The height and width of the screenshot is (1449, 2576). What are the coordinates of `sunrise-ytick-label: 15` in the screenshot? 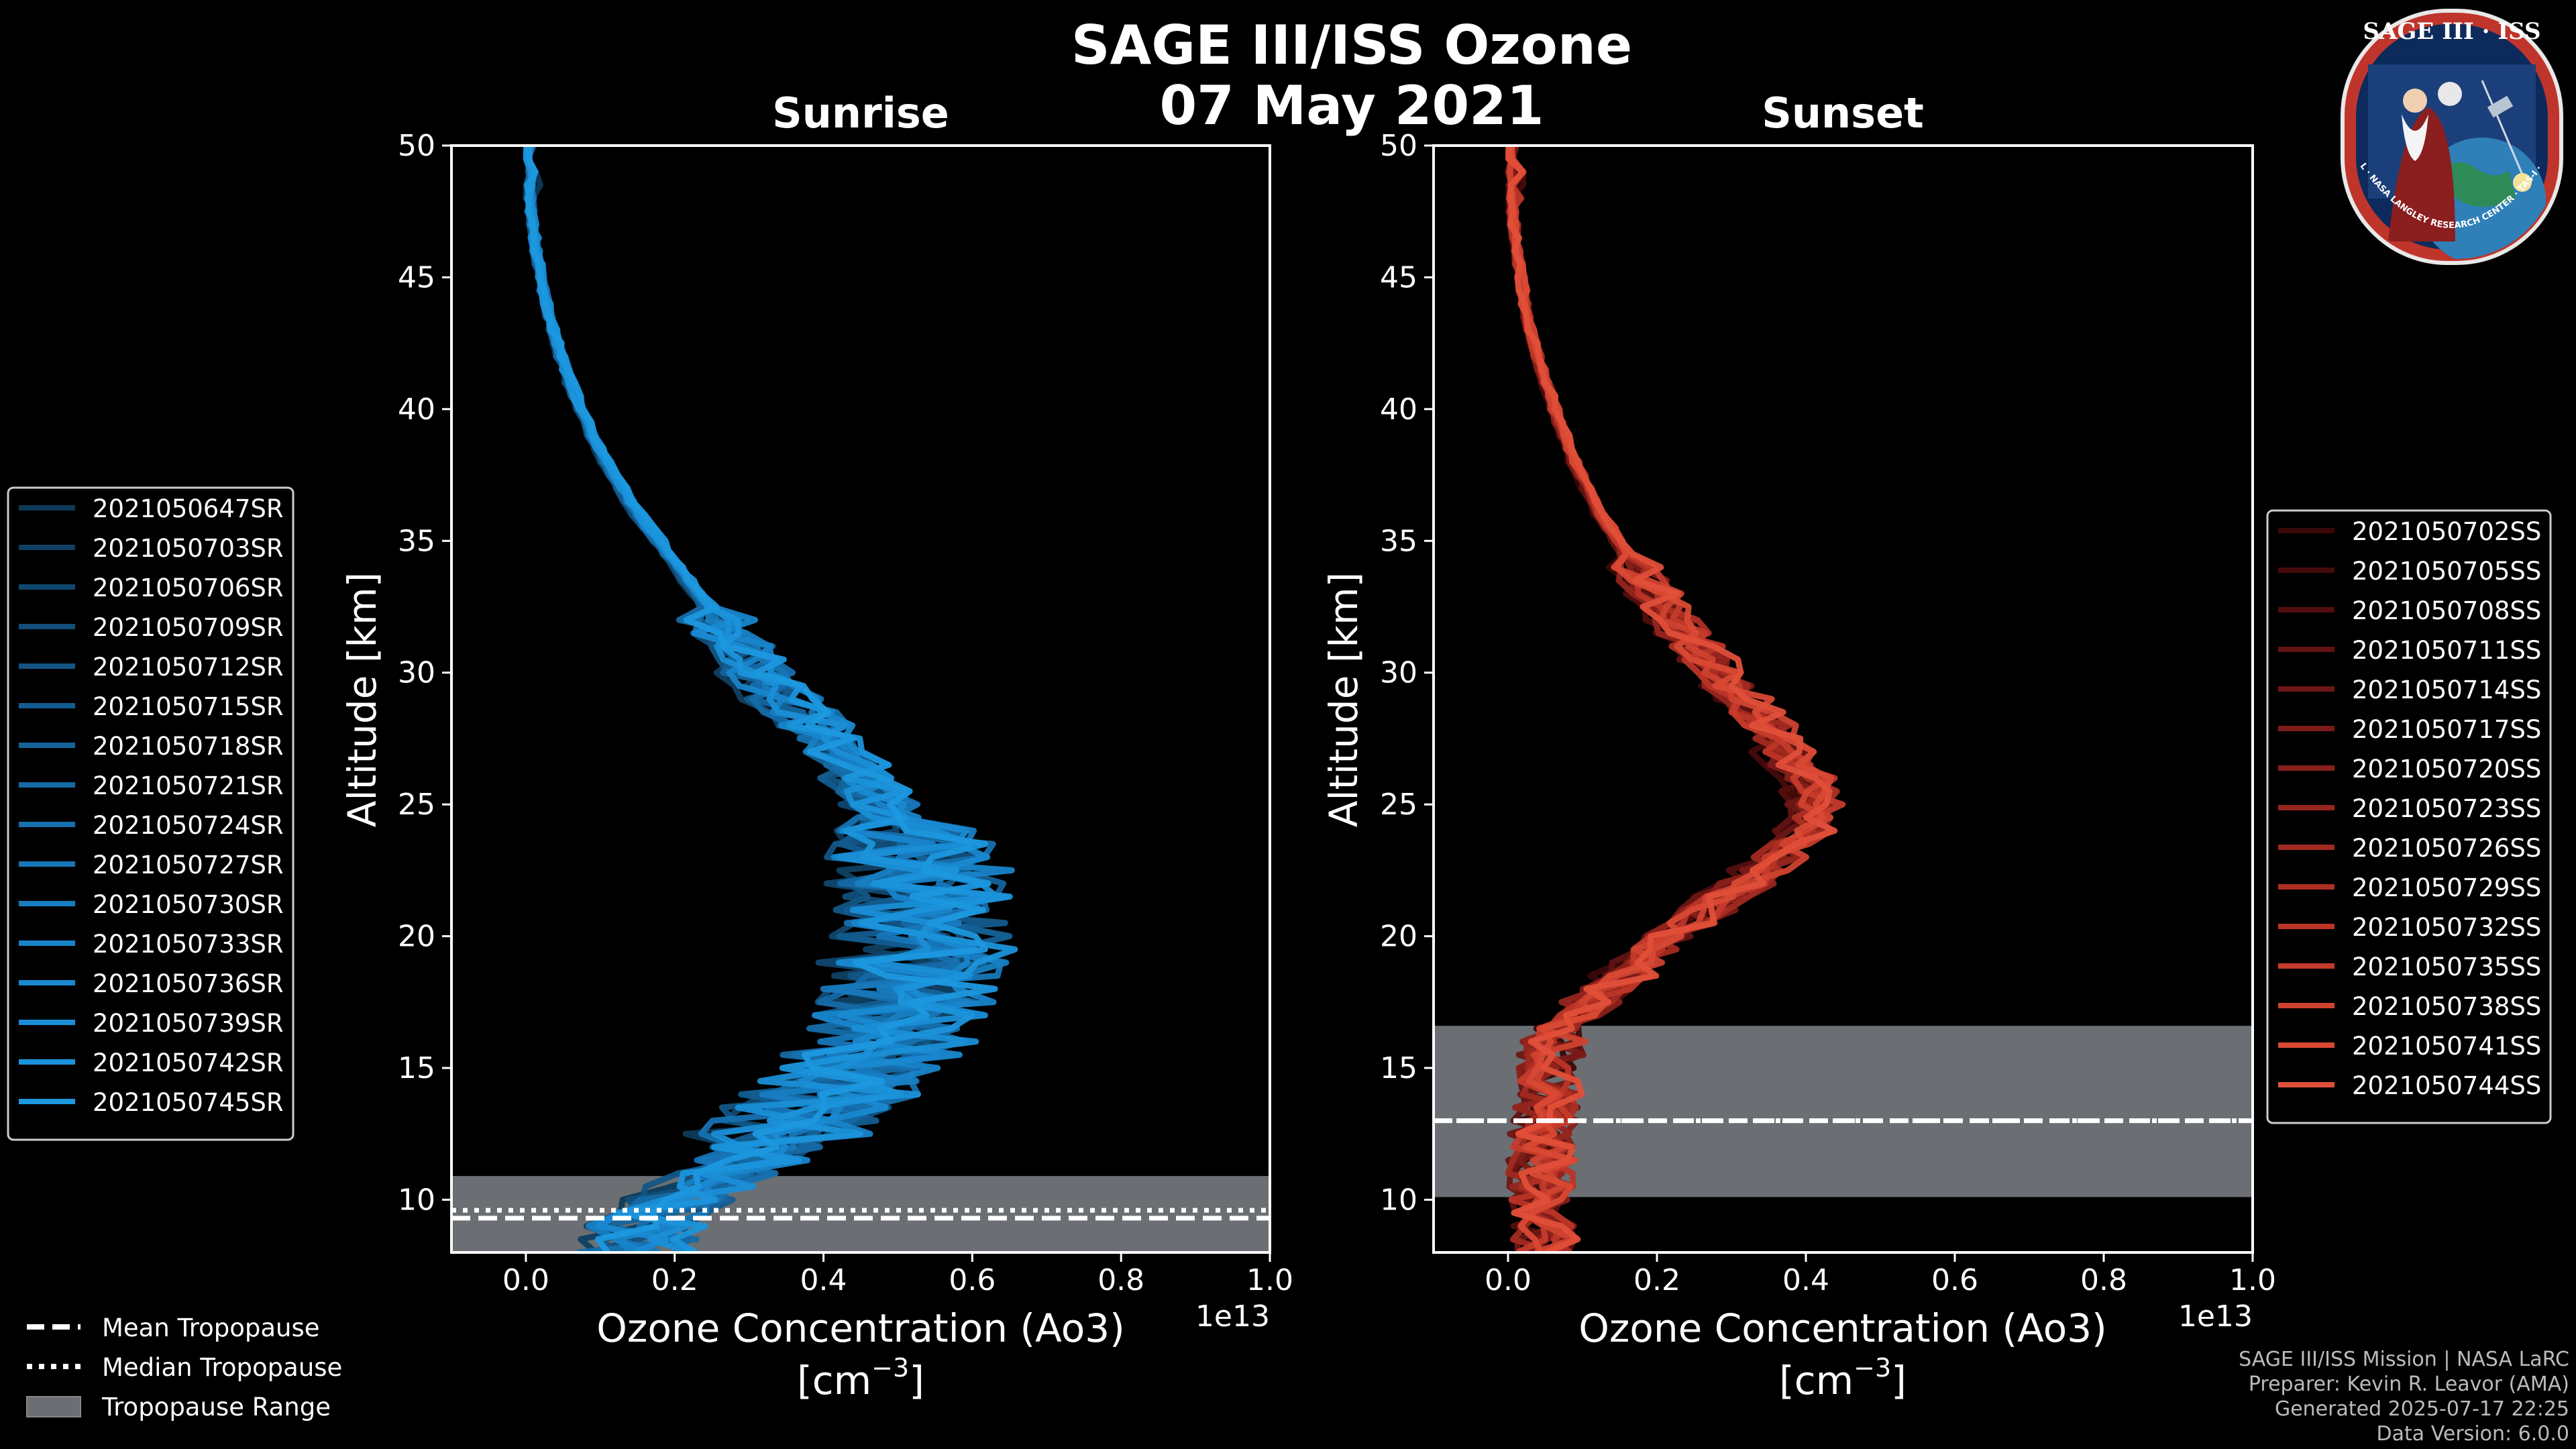 It's located at (416, 1068).